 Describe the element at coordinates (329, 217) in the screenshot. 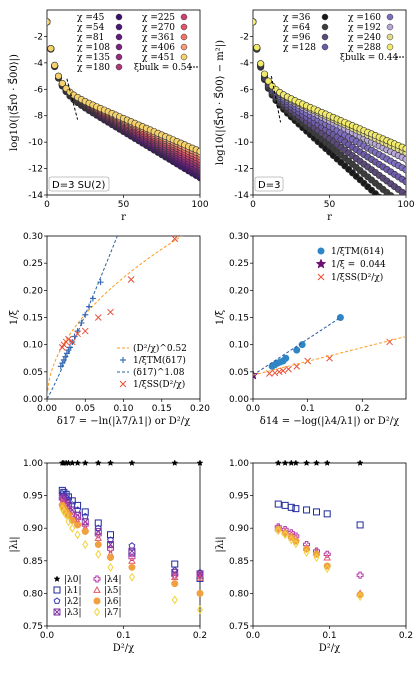

I see `x-axis-label: r` at that location.